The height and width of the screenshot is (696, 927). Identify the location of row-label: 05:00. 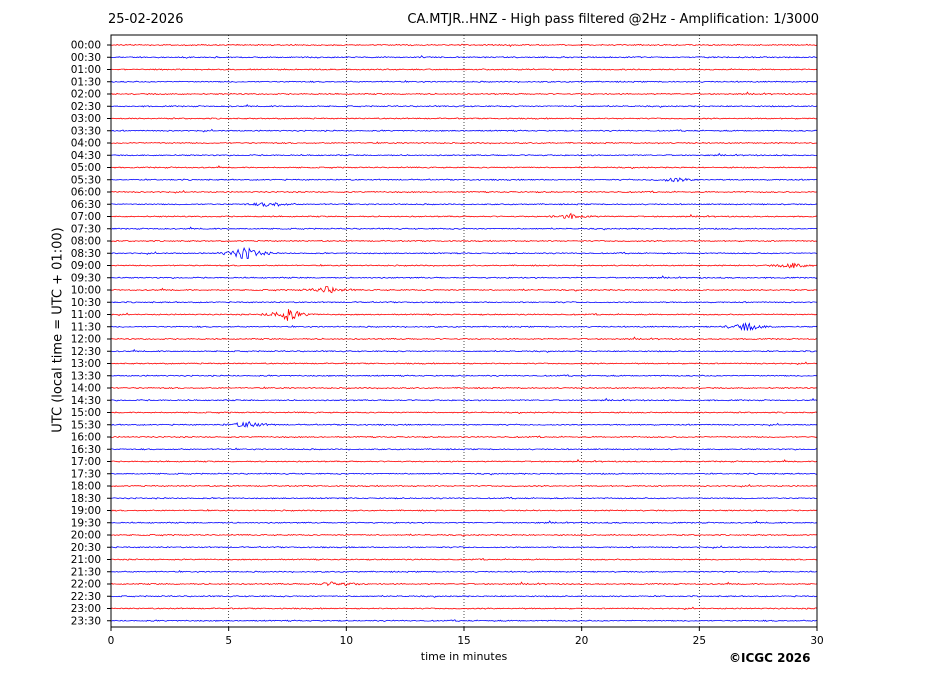
(86, 168).